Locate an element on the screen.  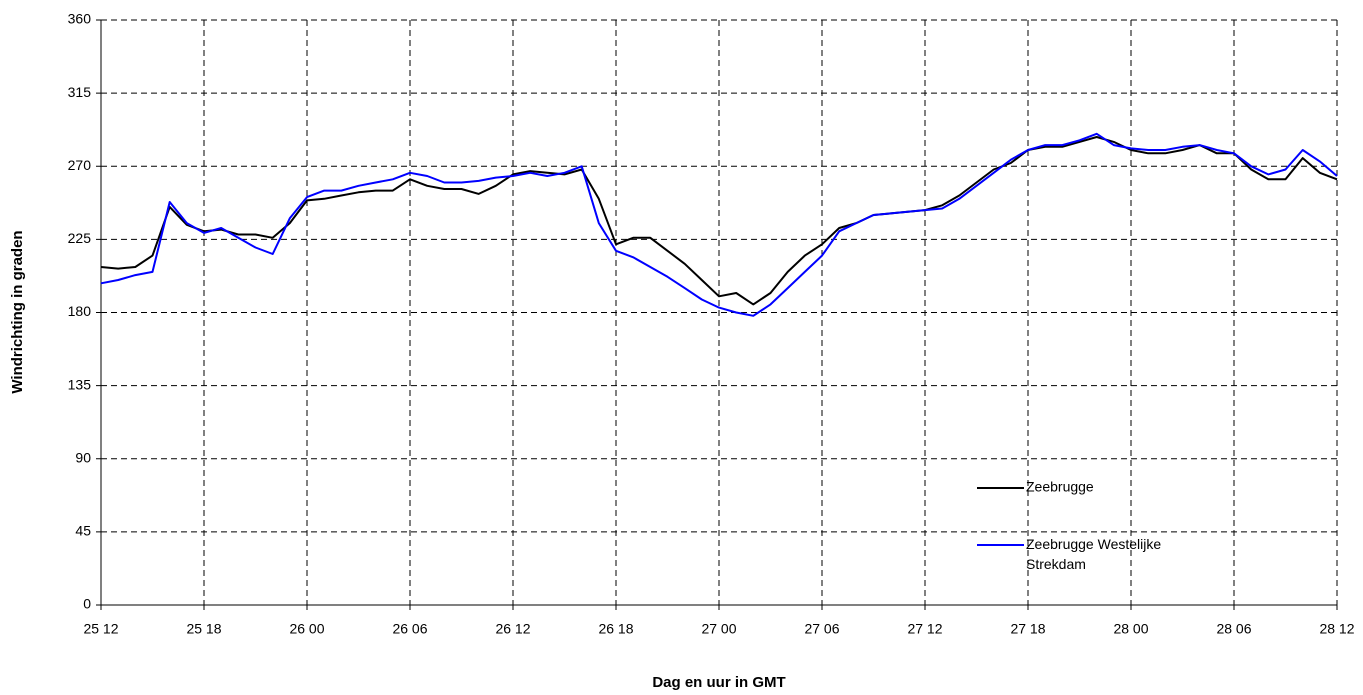
y-tick-label: 0 is located at coordinates (87, 604).